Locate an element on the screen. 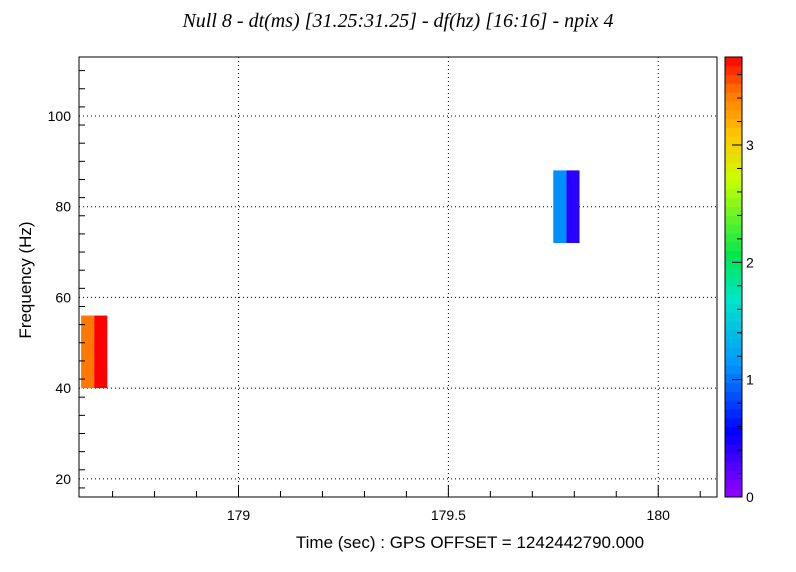 The width and height of the screenshot is (796, 572). colorbar-tick-label: 1 is located at coordinates (750, 380).